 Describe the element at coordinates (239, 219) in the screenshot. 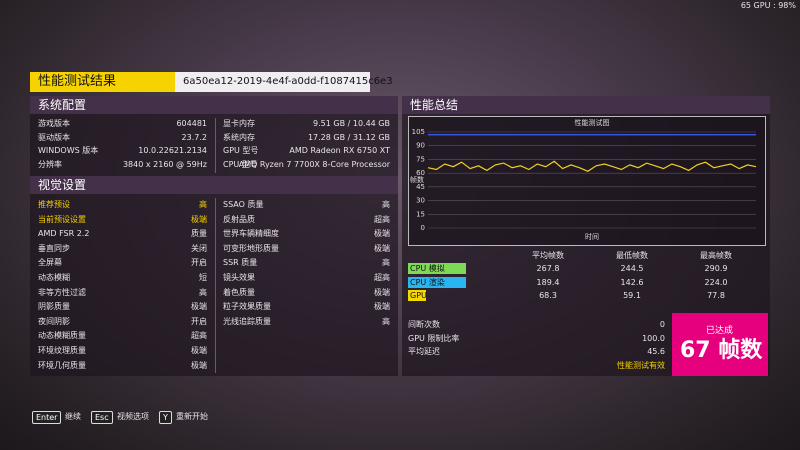

I see `setting-label: 反射品质` at that location.